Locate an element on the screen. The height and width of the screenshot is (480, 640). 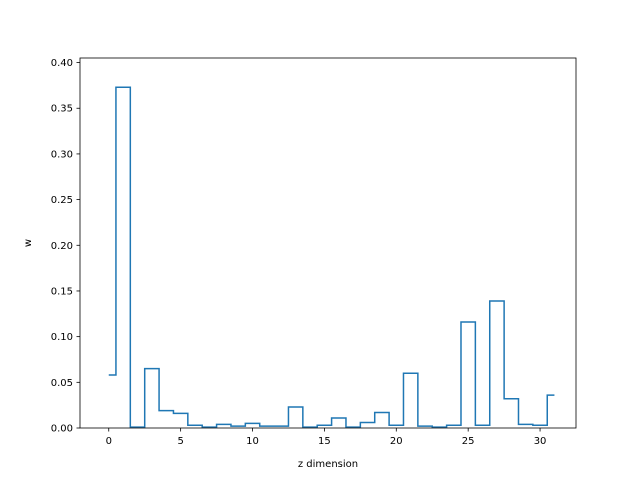
y-tick-label: 0.30 is located at coordinates (62, 154).